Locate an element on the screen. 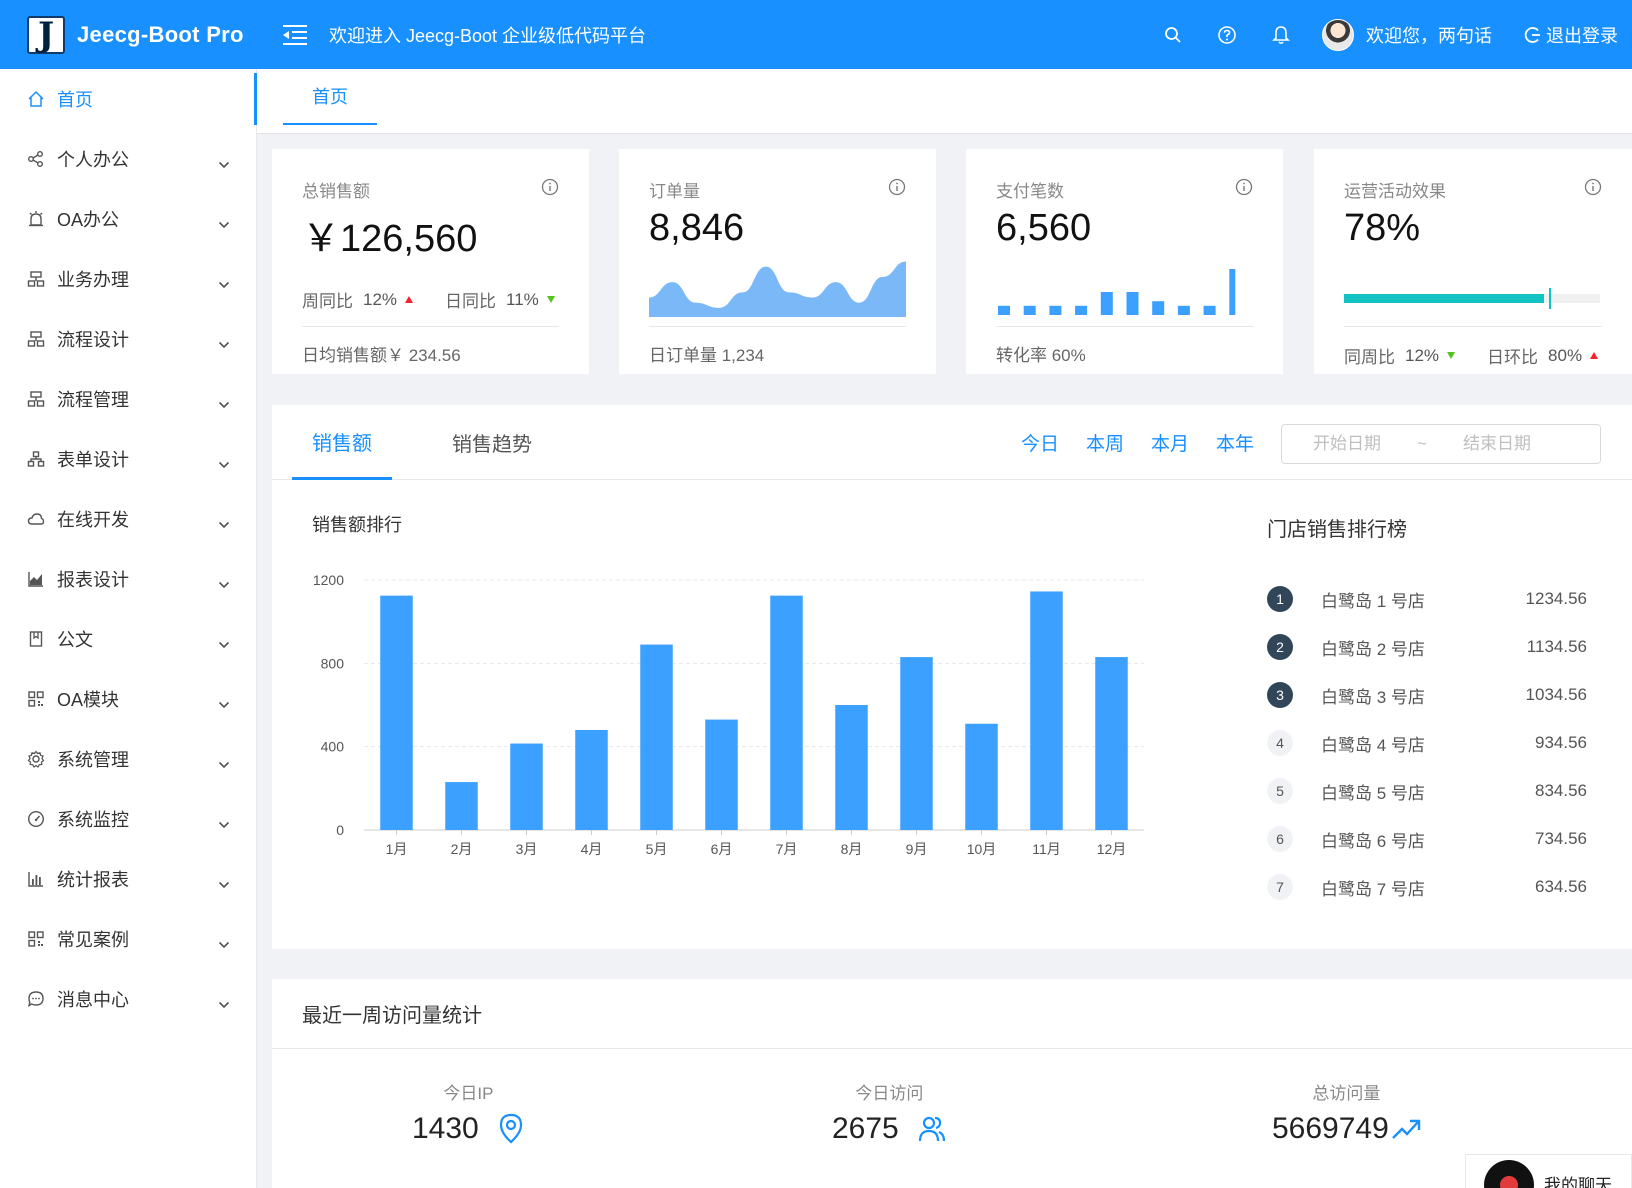  location-icon is located at coordinates (510, 1128).